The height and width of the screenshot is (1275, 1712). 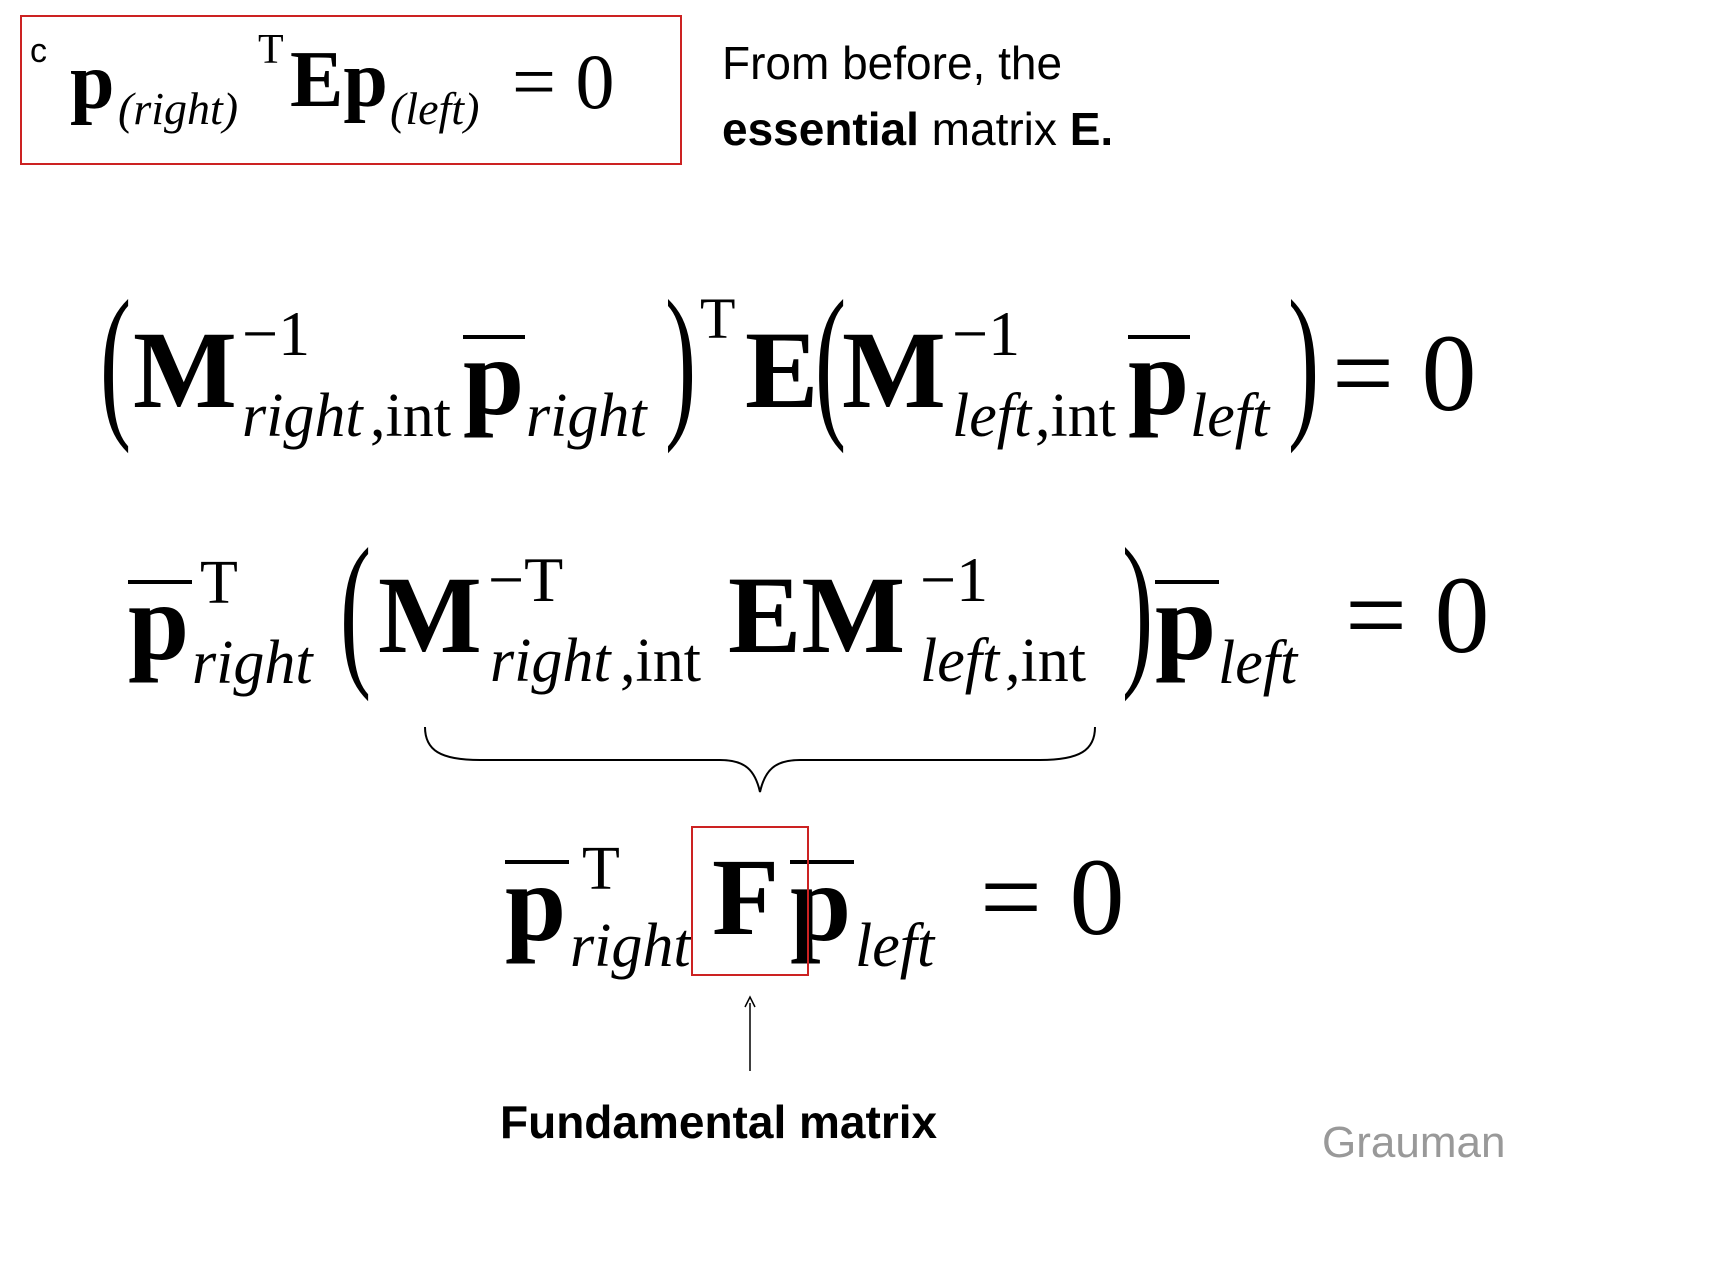 What do you see at coordinates (536, 903) in the screenshot?
I see `eq3-p: p` at bounding box center [536, 903].